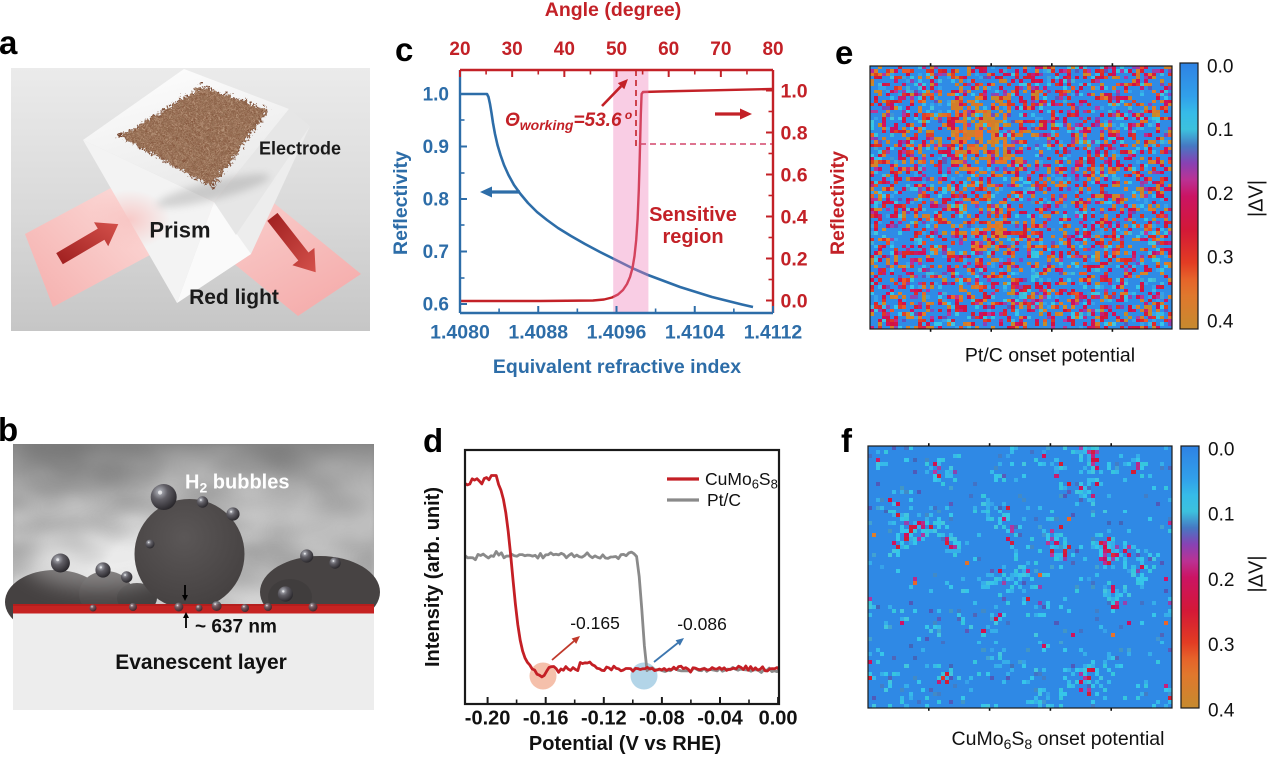 This screenshot has height=760, width=1268. What do you see at coordinates (436, 147) in the screenshot?
I see `svg-text: 0.9` at bounding box center [436, 147].